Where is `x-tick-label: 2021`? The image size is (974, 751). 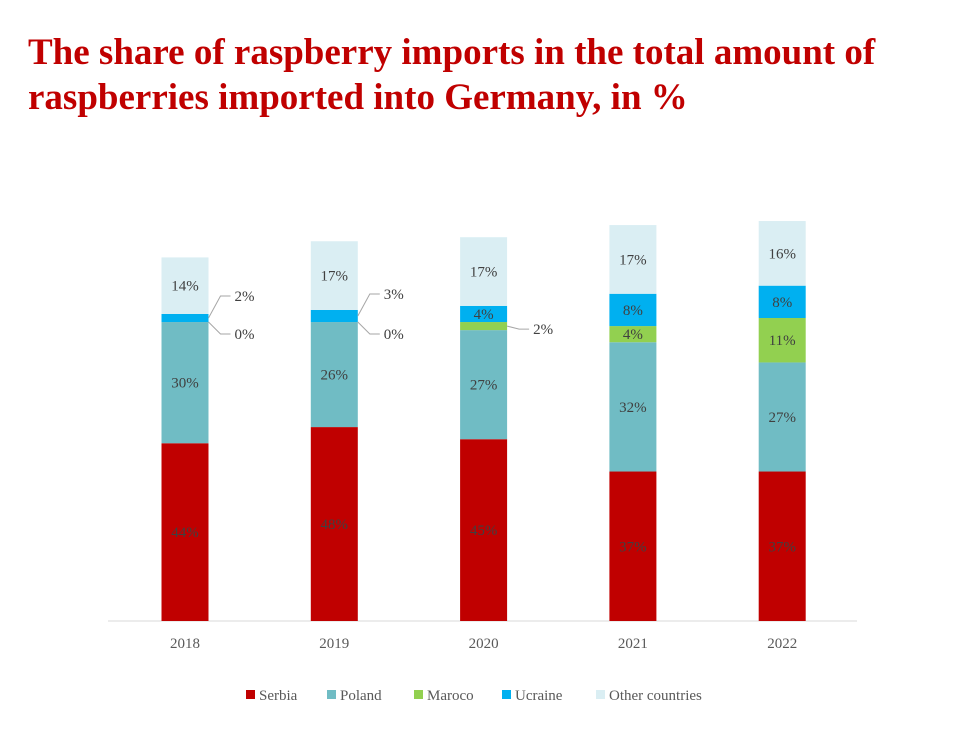
x-tick-label: 2021 is located at coordinates (633, 644).